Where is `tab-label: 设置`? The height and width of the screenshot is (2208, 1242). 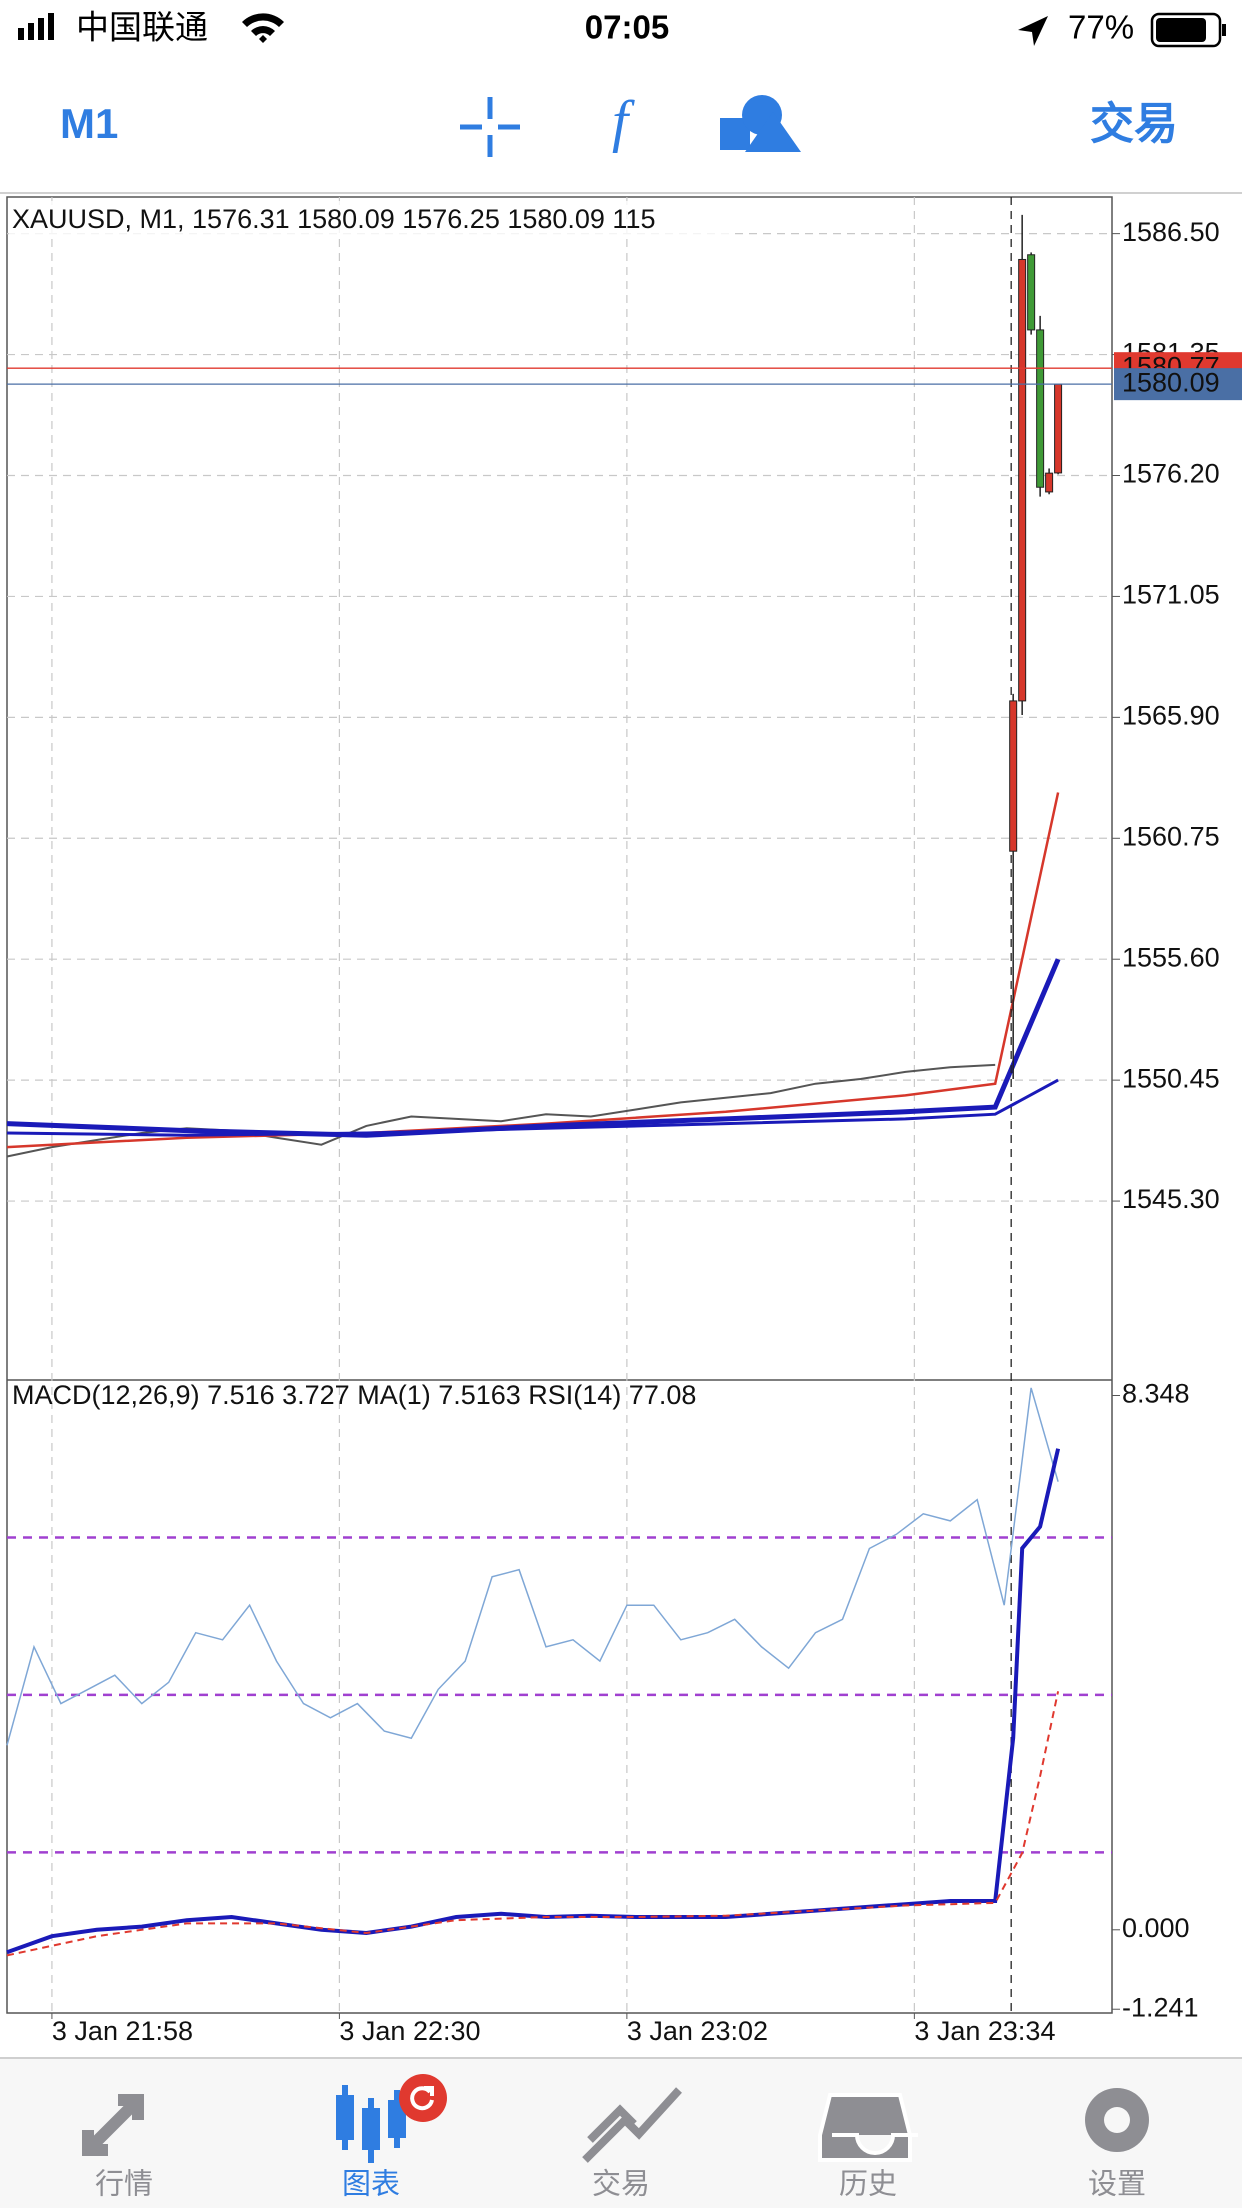 tab-label: 设置 is located at coordinates (1117, 2185).